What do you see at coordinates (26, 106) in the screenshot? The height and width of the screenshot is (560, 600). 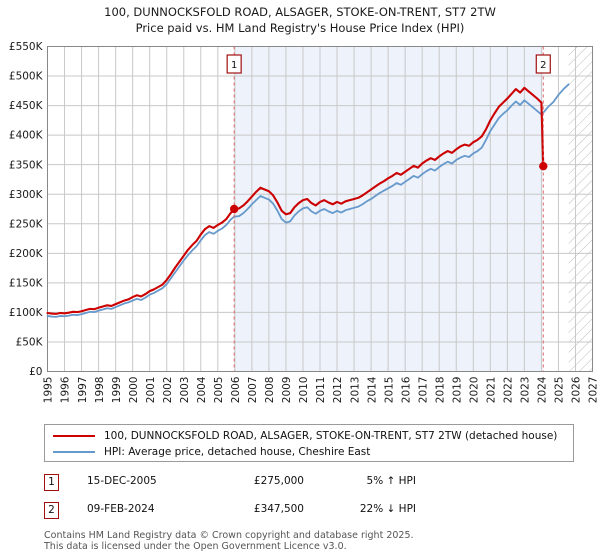 I see `y-axis-tick-label: £450K` at bounding box center [26, 106].